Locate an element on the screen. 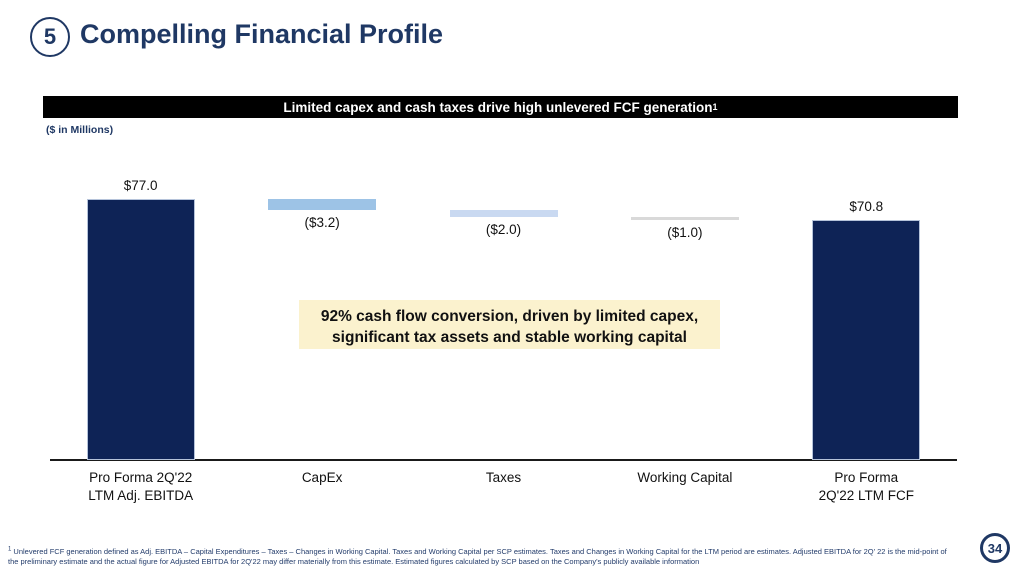 The image size is (1022, 574). category-label-line: Taxes is located at coordinates (503, 477).